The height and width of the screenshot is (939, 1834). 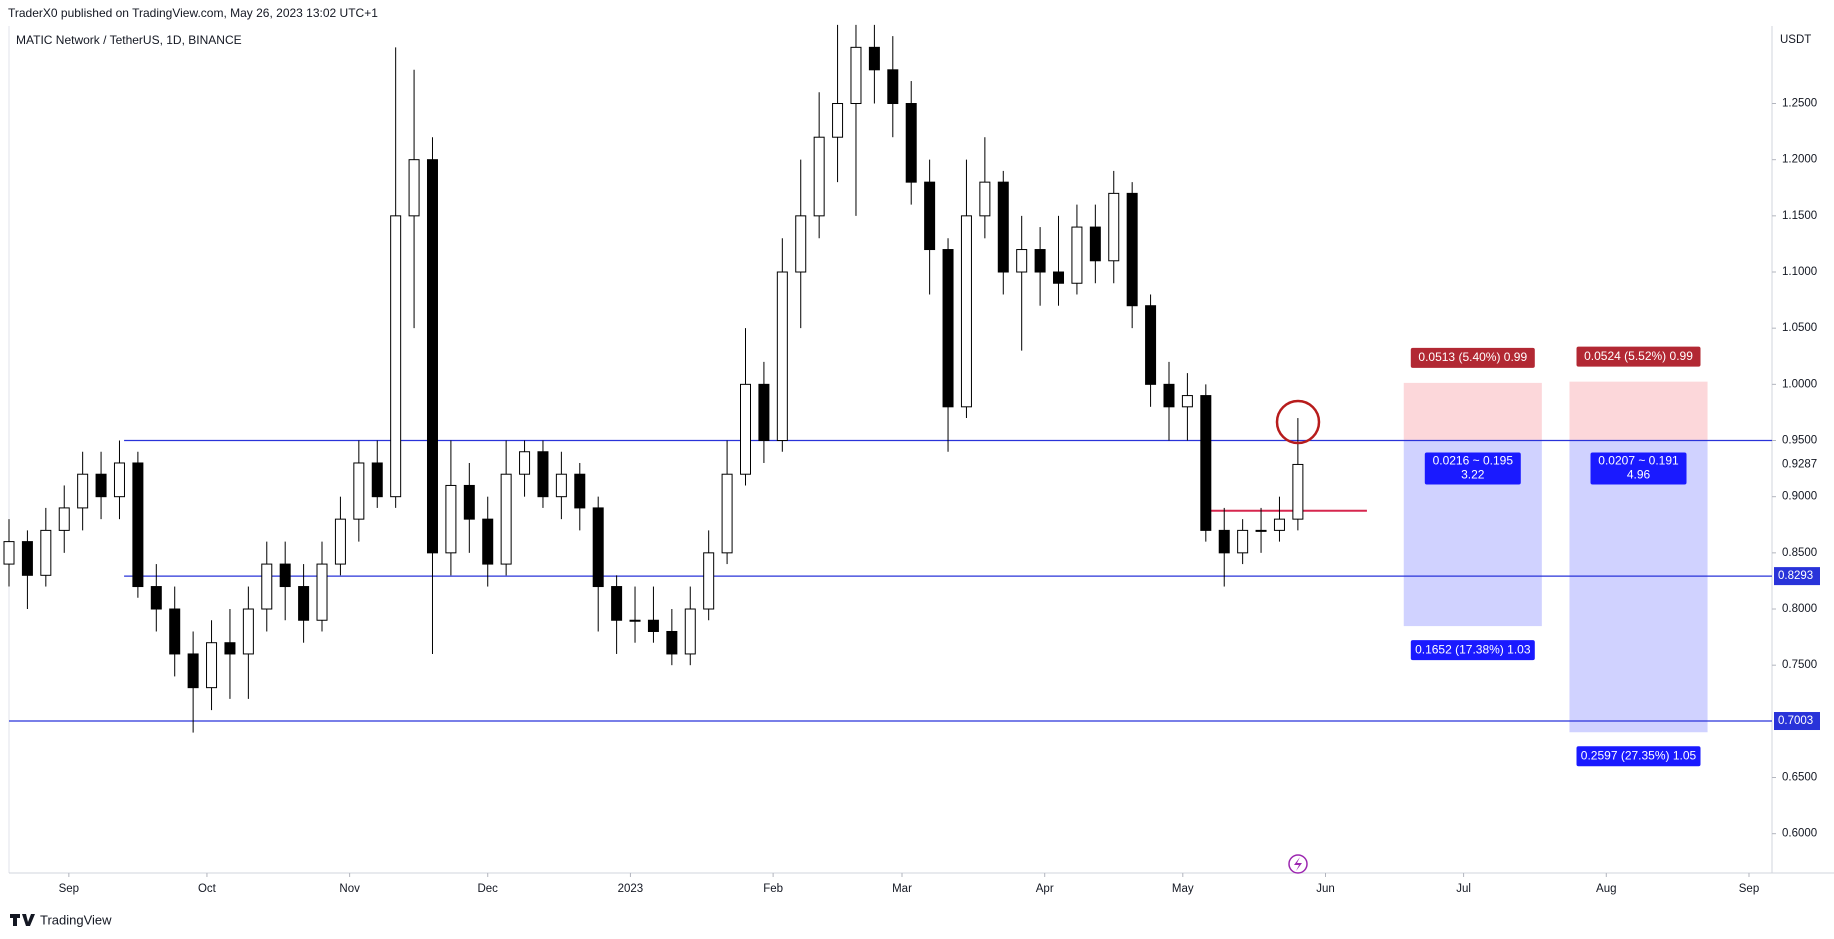 I want to click on stop-label: 0.0513 (5.40%) 0.99, so click(x=1472, y=357).